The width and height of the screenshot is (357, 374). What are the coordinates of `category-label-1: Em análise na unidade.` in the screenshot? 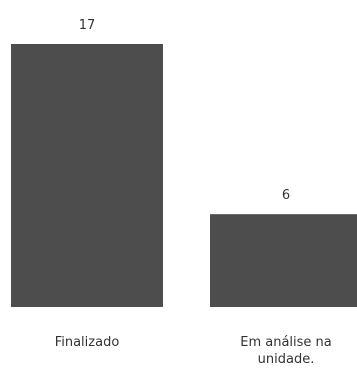 It's located at (286, 351).